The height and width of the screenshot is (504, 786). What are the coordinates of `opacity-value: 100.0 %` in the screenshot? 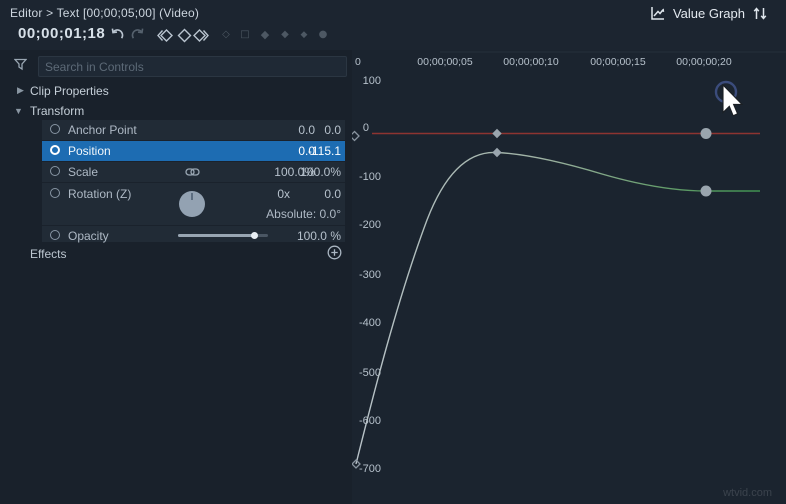 It's located at (318, 236).